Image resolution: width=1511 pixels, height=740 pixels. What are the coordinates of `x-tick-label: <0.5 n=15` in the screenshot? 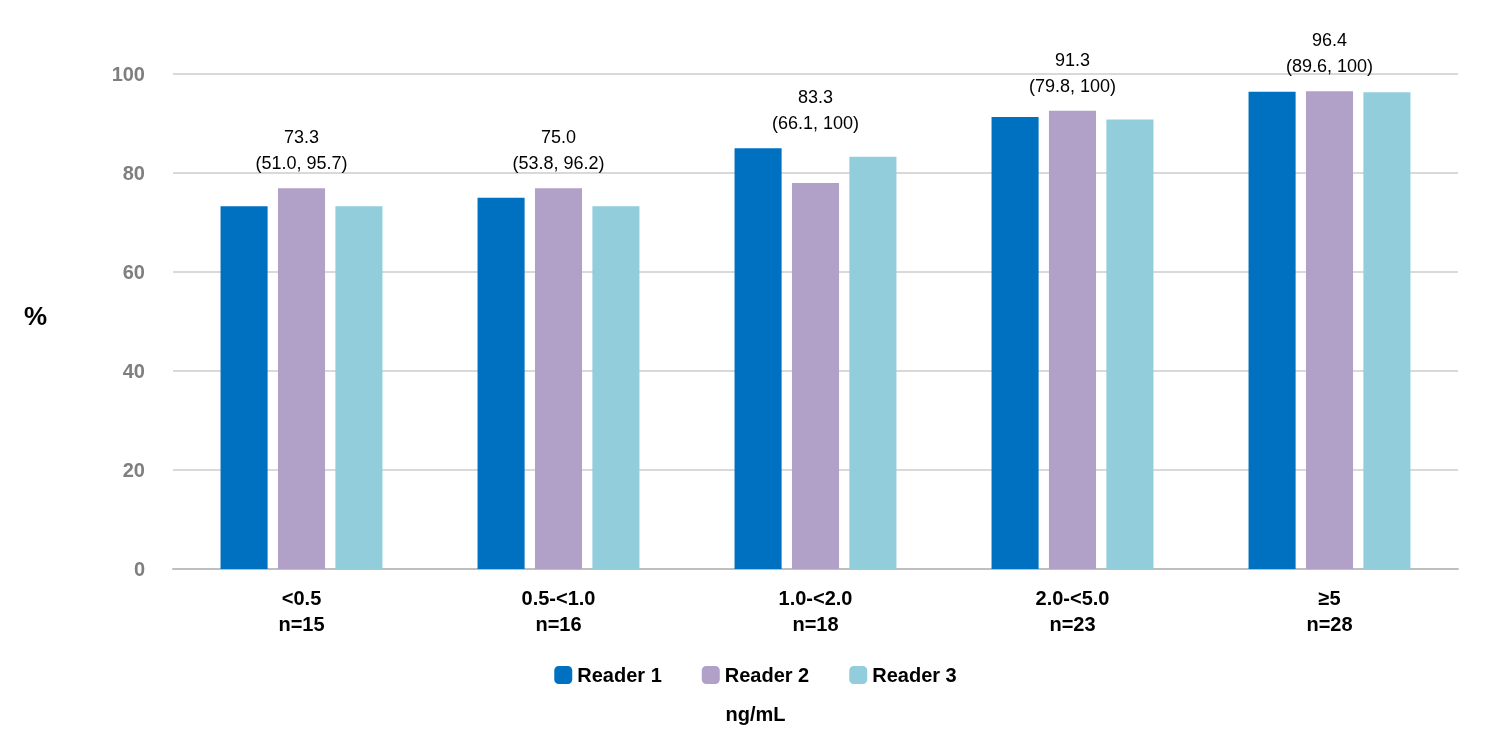 It's located at (301, 611).